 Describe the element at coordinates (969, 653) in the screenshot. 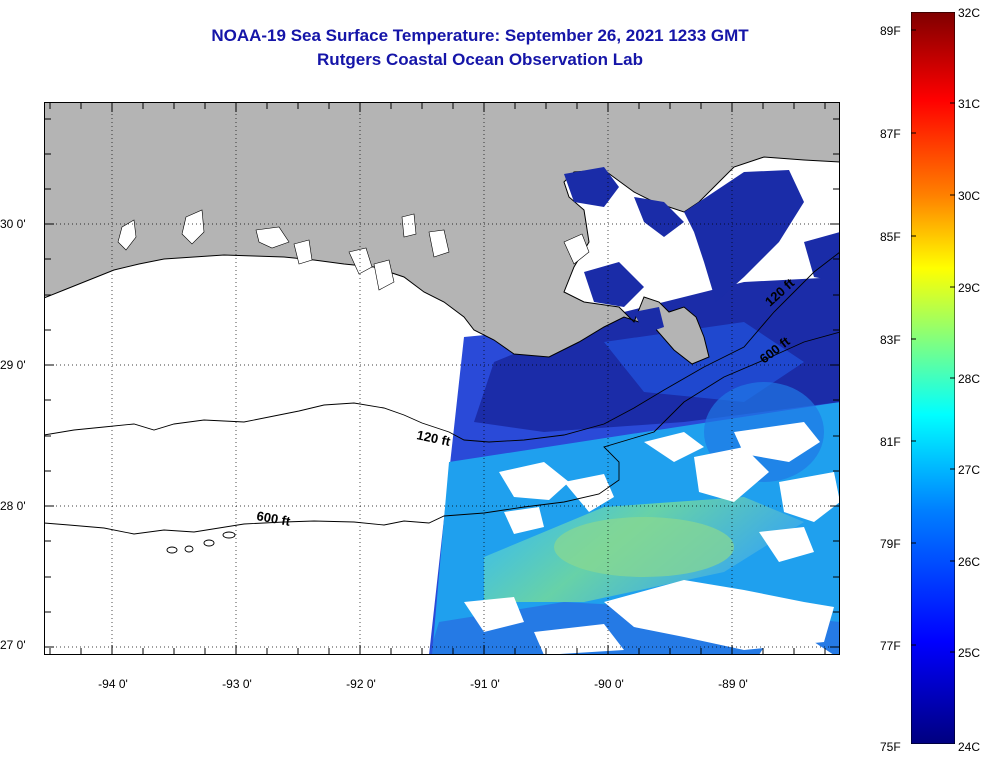

I see `colorbar-c-label-25: 25C` at that location.